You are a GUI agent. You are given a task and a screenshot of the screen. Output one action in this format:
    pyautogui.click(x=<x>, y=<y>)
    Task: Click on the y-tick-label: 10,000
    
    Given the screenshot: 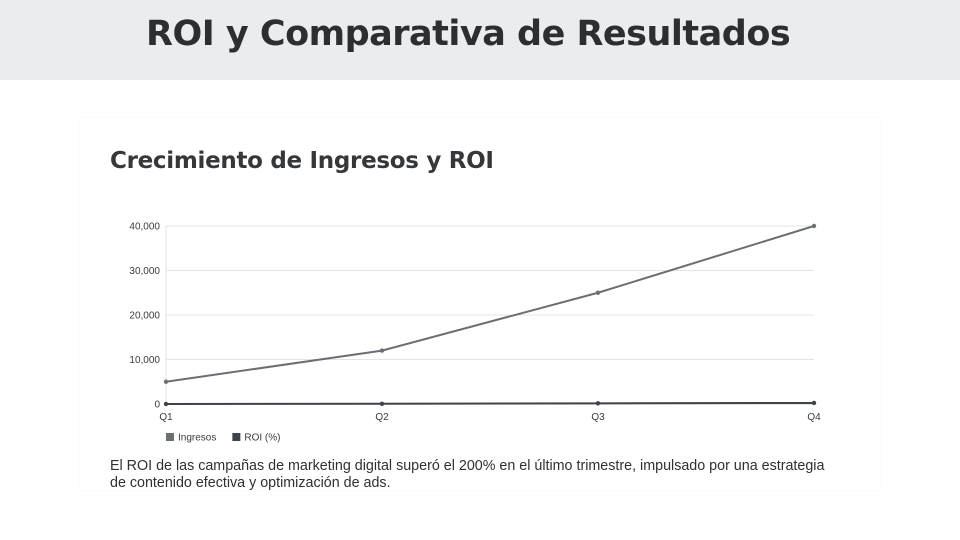 What is the action you would take?
    pyautogui.click(x=144, y=360)
    